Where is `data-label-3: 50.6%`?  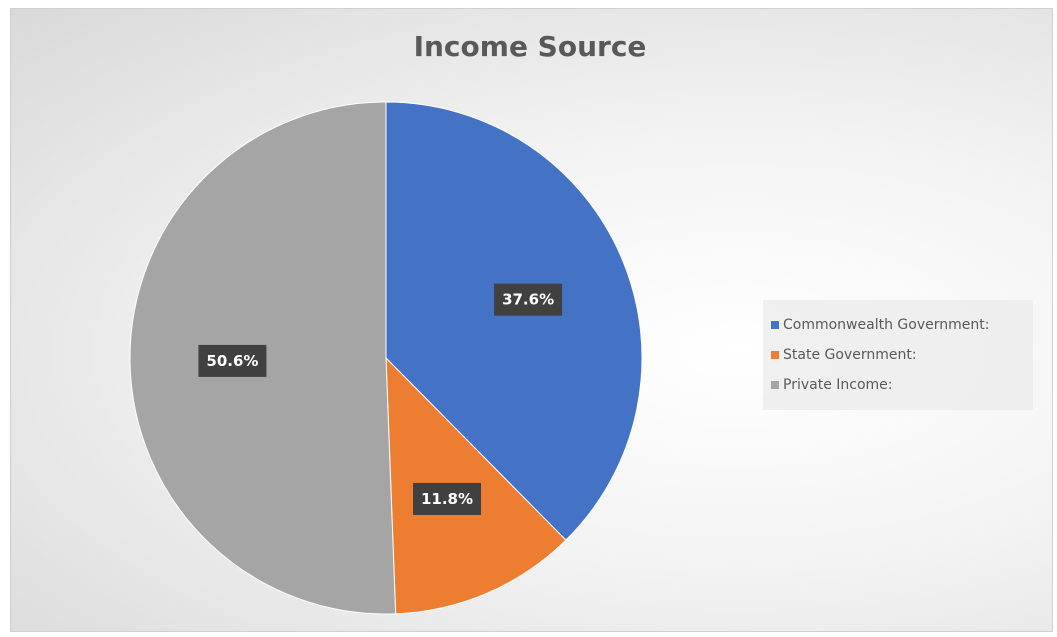
data-label-3: 50.6% is located at coordinates (232, 360).